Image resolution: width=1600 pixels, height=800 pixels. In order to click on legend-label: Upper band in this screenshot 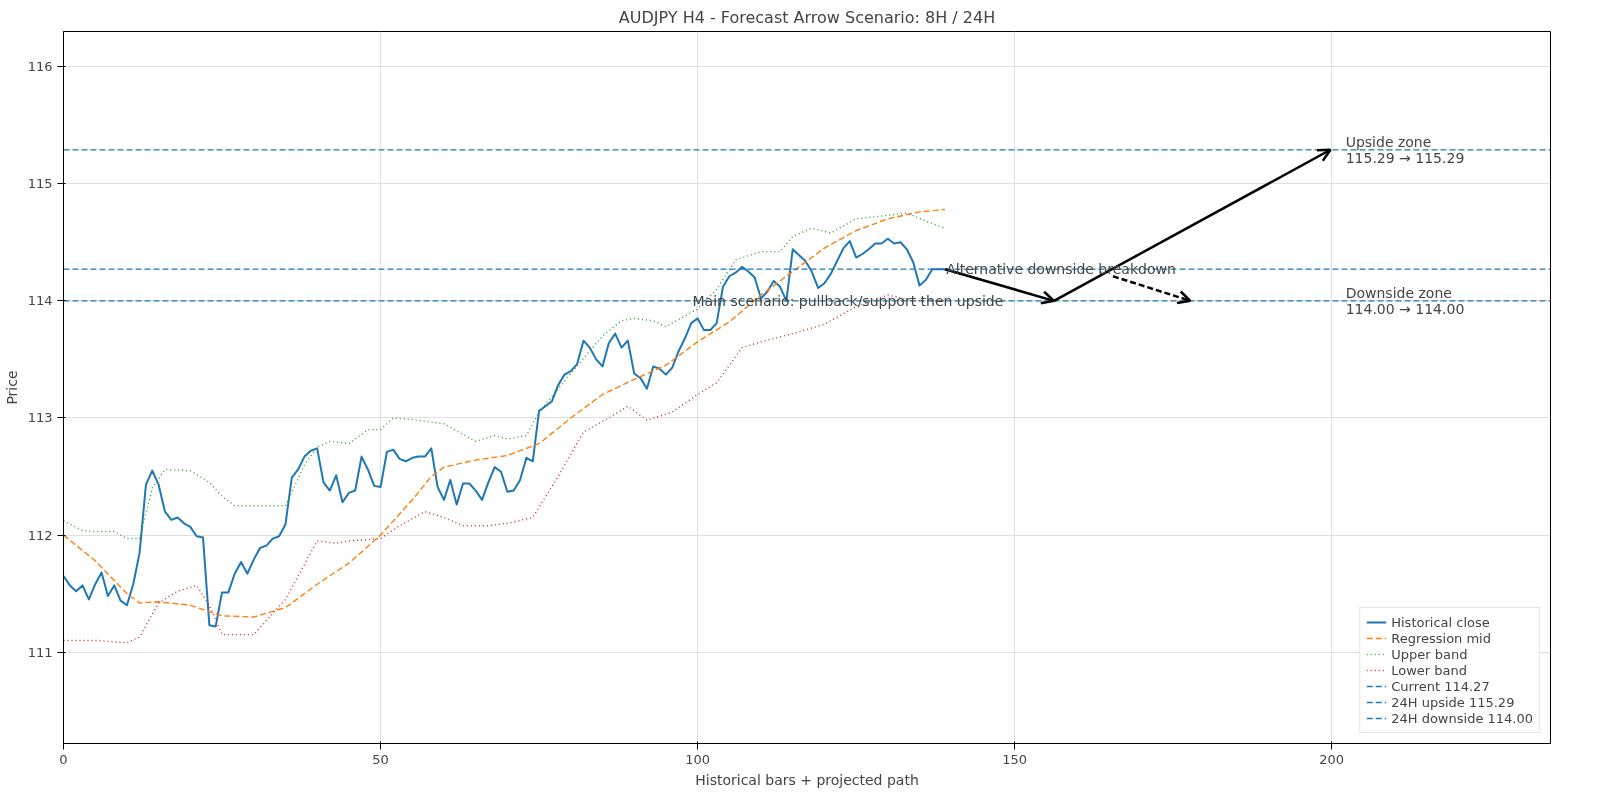, I will do `click(1429, 654)`.